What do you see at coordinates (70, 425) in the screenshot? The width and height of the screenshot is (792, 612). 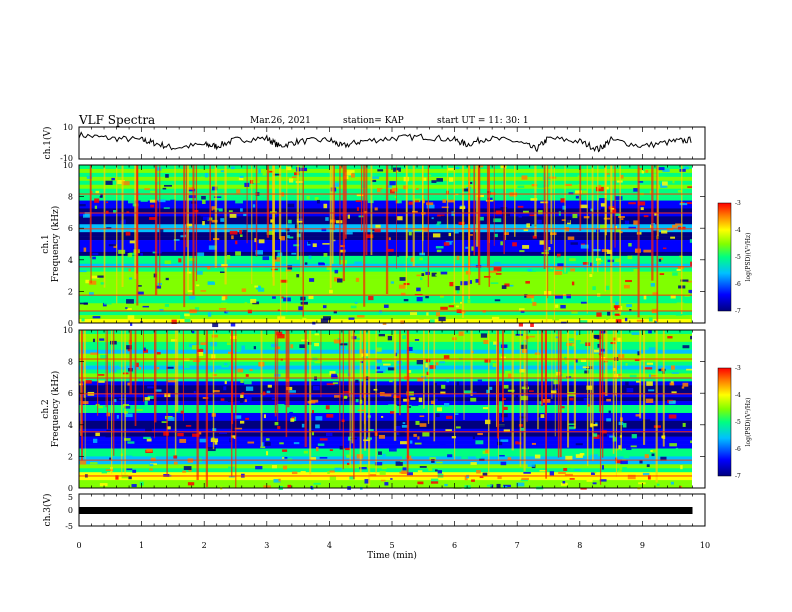 I see `frequency-ticklabel: 4` at bounding box center [70, 425].